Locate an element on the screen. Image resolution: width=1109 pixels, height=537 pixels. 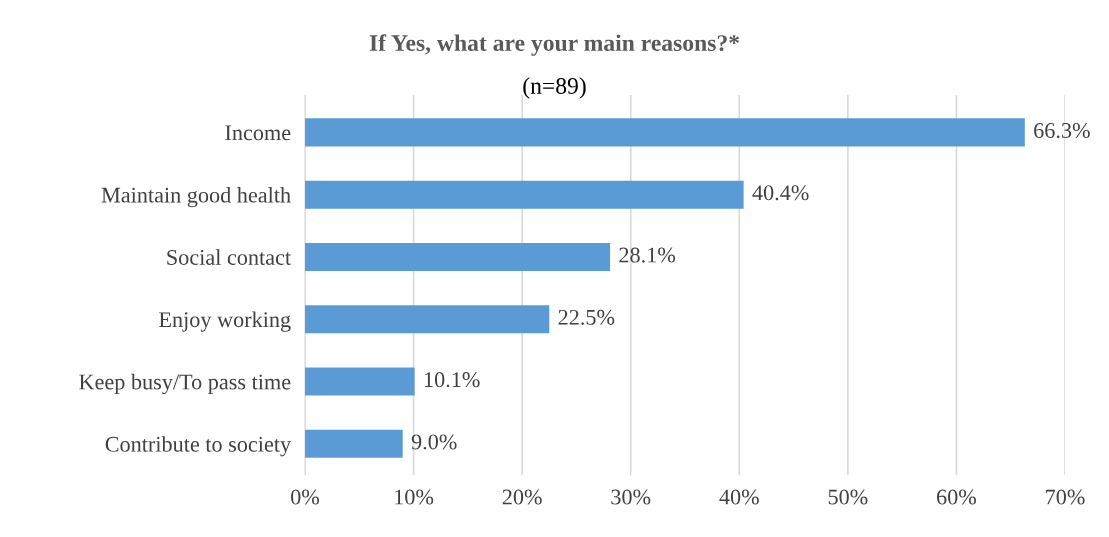
x-tick-label: 10% is located at coordinates (414, 497).